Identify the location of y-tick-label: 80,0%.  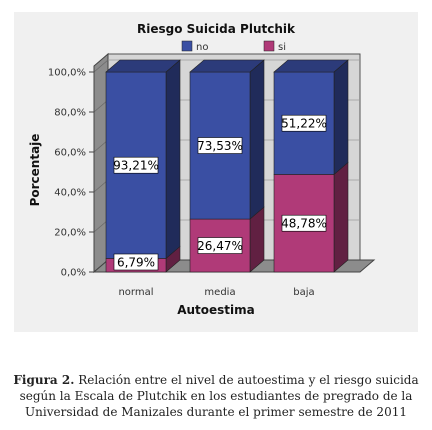
(70, 113).